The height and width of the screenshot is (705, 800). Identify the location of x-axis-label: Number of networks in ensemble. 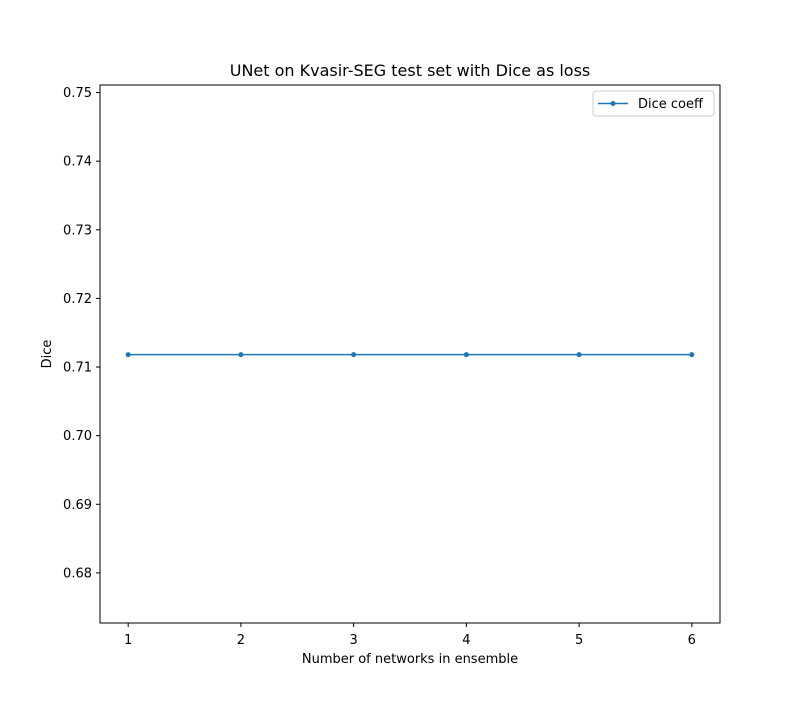
(410, 659).